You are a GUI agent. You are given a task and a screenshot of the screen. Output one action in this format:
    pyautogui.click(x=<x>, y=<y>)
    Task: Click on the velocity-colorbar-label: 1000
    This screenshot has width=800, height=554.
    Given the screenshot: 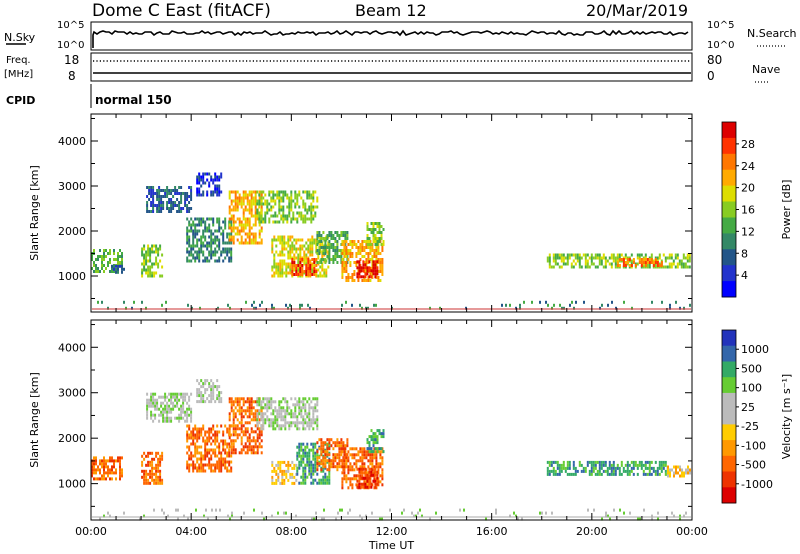 What is the action you would take?
    pyautogui.click(x=755, y=349)
    